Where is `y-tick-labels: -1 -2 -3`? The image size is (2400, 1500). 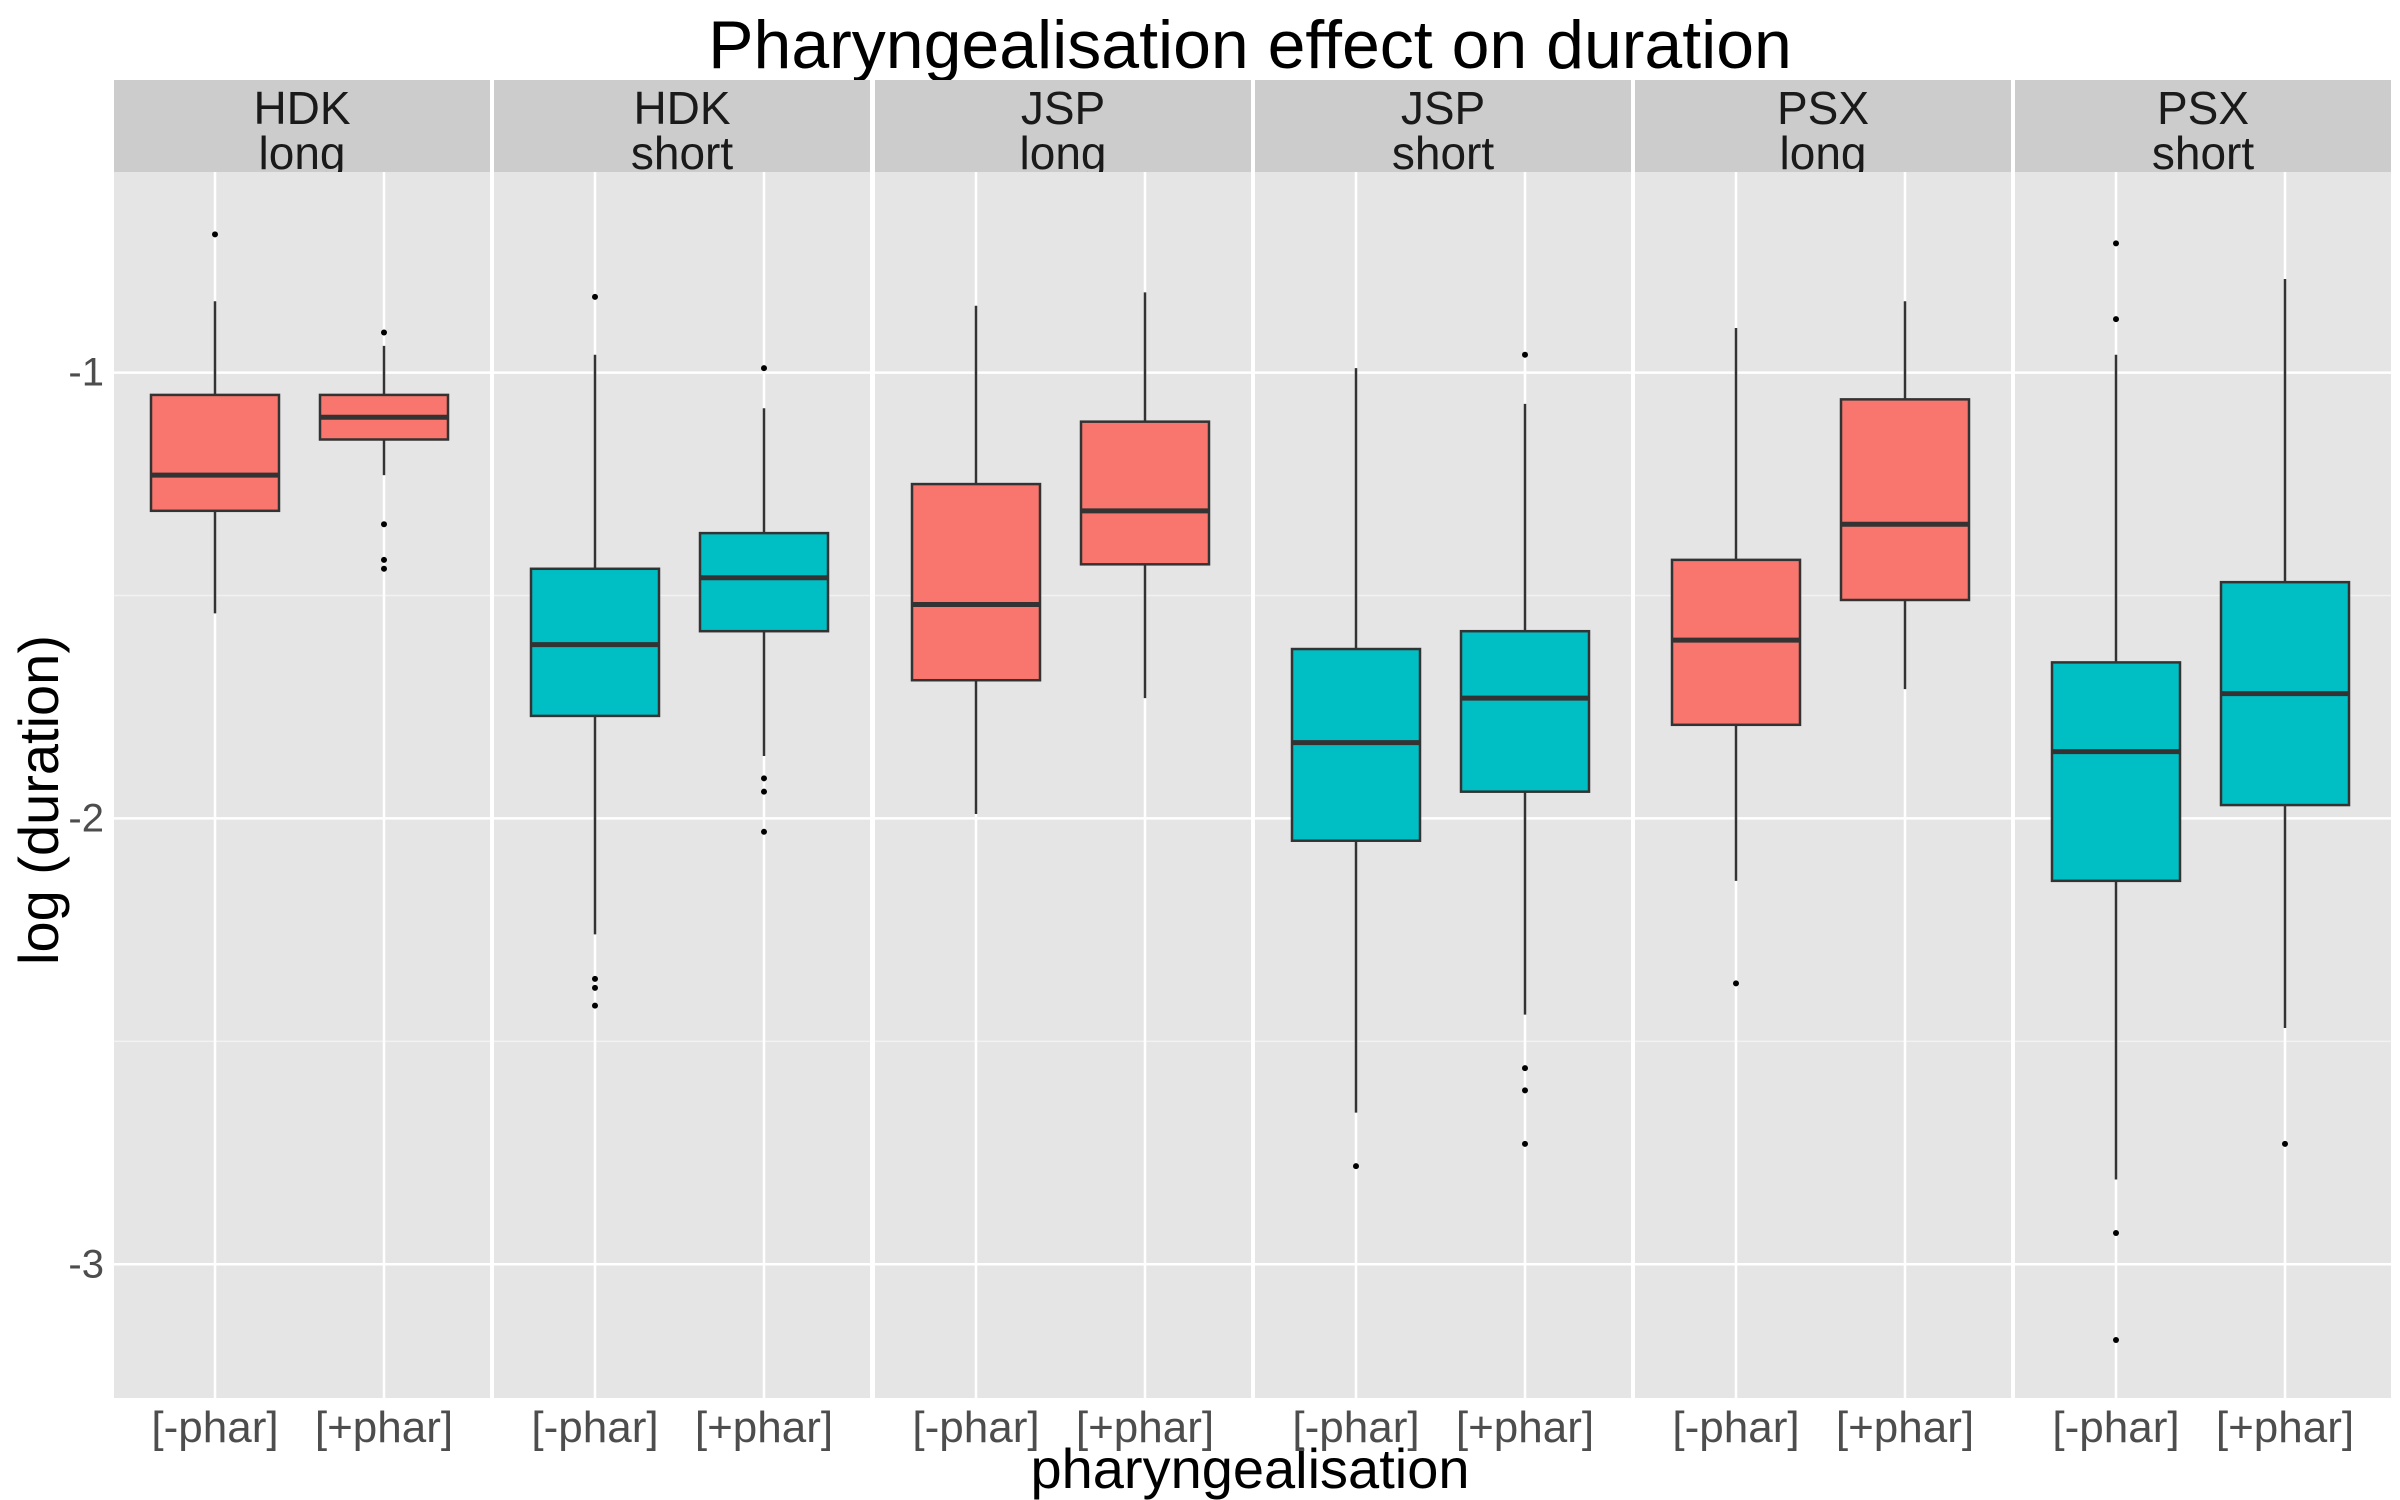
y-tick-labels: -1 -2 -3 is located at coordinates (86, 819).